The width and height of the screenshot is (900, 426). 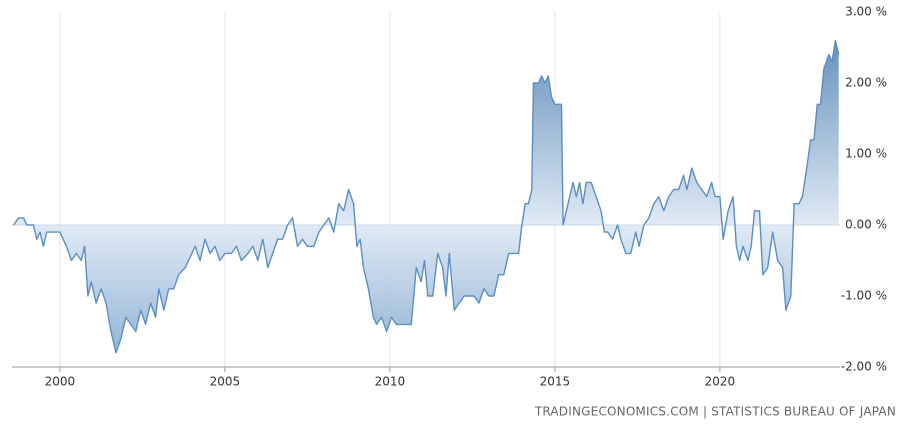 What do you see at coordinates (225, 382) in the screenshot?
I see `x-tick-label: 2005` at bounding box center [225, 382].